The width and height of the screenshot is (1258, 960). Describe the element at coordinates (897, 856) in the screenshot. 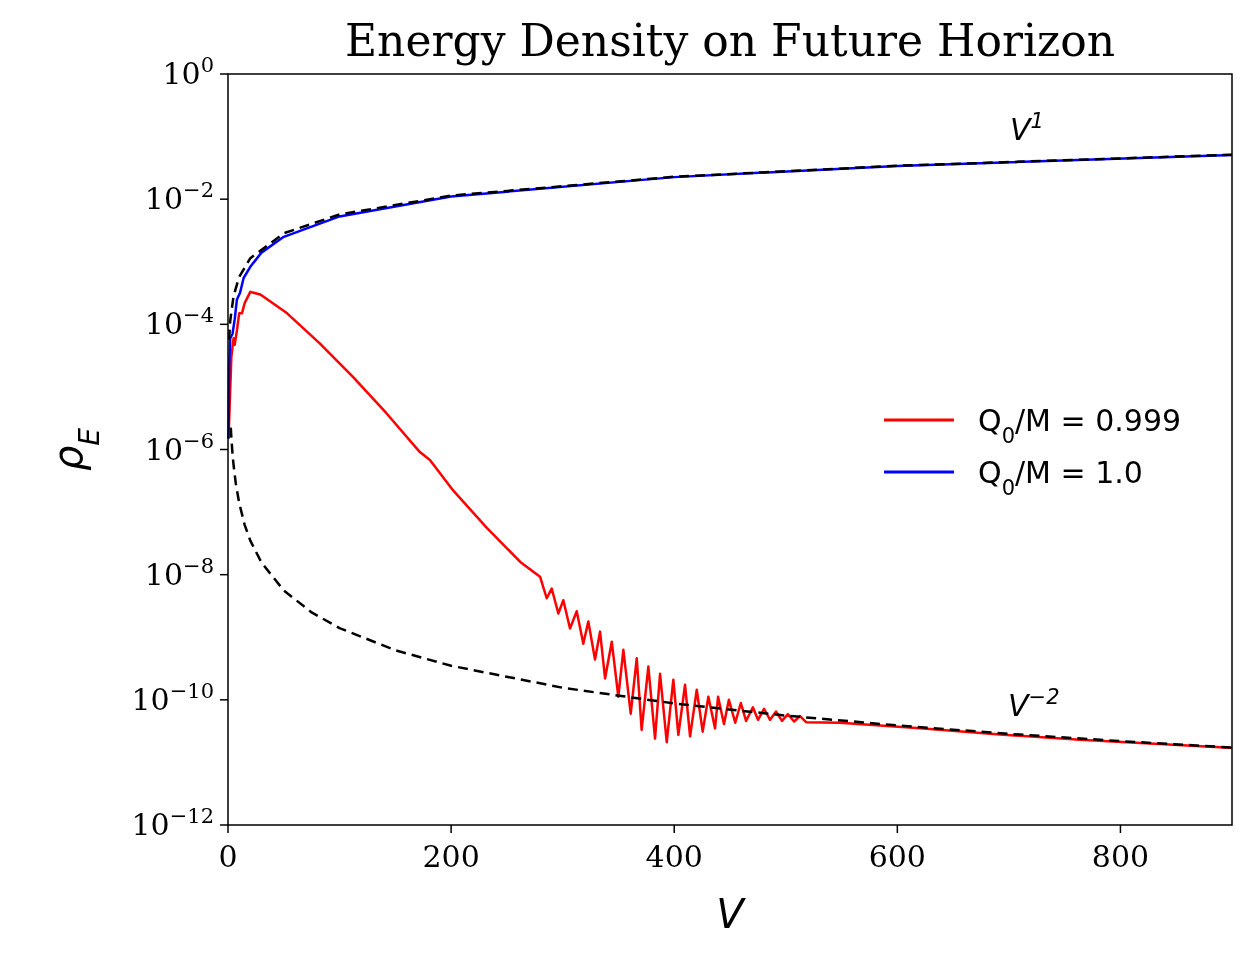

I see `x-tick-label: 600` at that location.